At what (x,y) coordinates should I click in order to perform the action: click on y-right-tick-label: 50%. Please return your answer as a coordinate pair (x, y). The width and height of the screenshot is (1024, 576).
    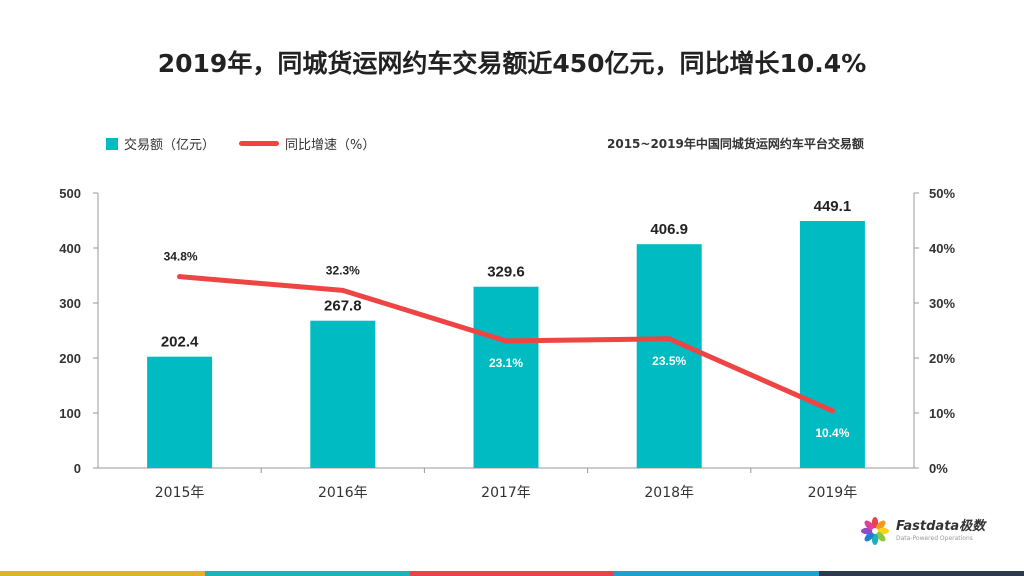
    Looking at the image, I should click on (942, 193).